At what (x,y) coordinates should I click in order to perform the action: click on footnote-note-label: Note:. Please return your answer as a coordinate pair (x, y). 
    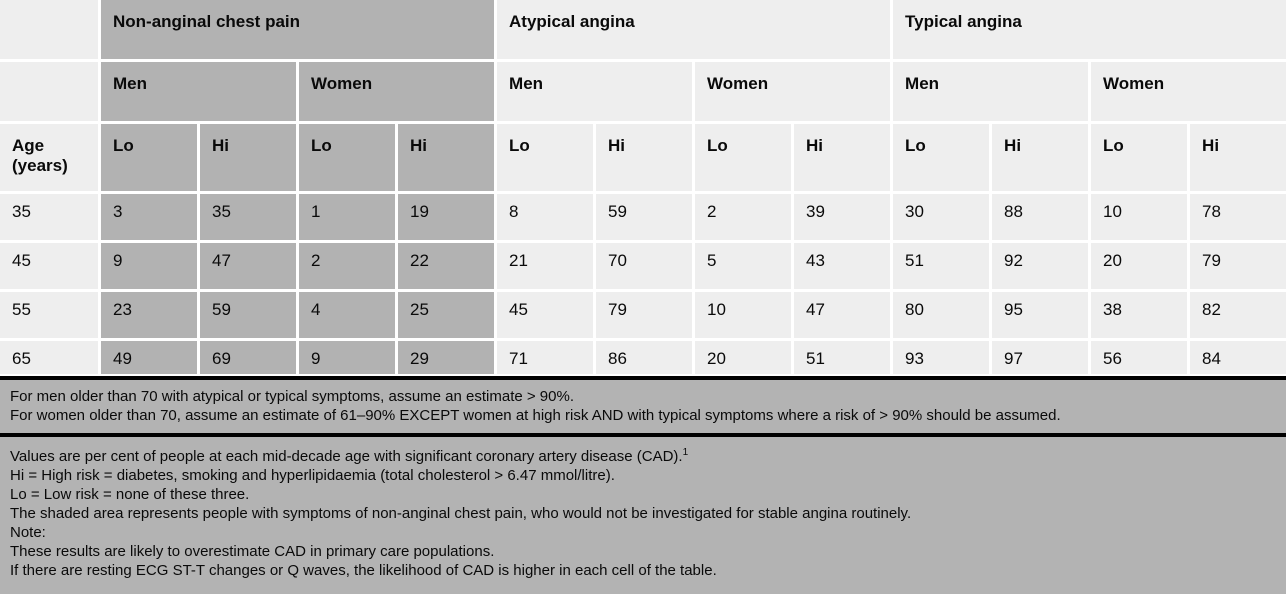
    Looking at the image, I should click on (28, 532).